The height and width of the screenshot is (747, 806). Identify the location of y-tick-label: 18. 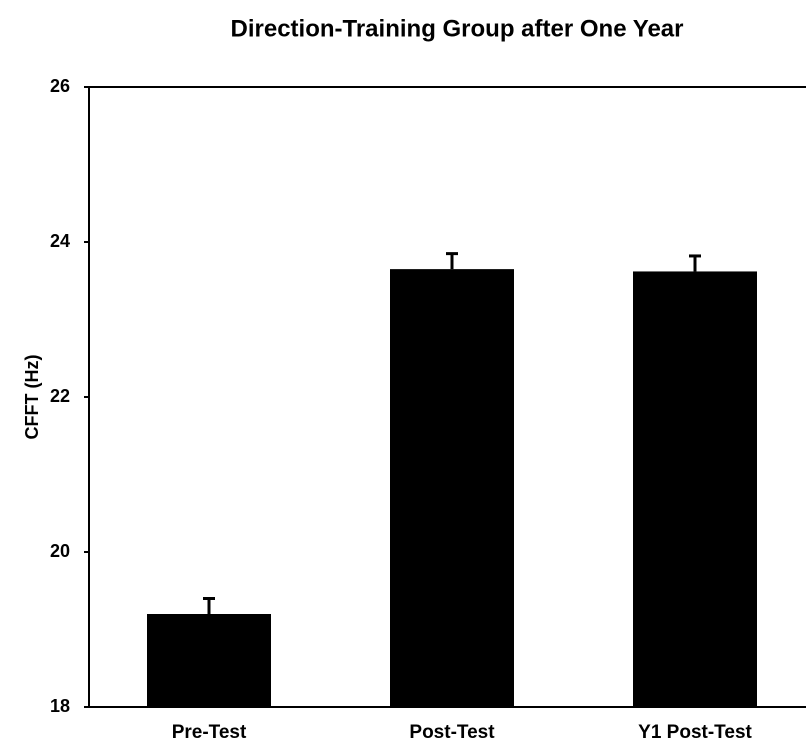
(60, 706).